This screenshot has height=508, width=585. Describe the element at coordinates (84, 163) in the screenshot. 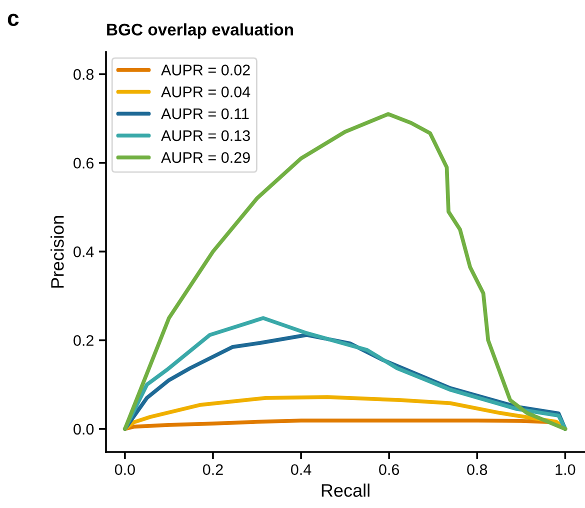

I see `y-tick-label: 0.6` at that location.